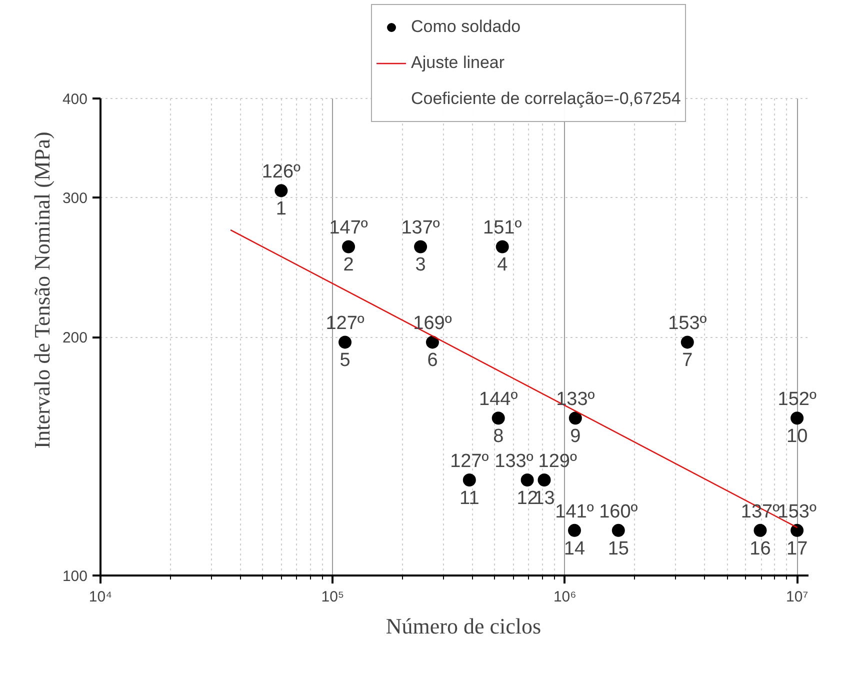 The image size is (842, 675). Describe the element at coordinates (575, 437) in the screenshot. I see `annotation: 9` at that location.